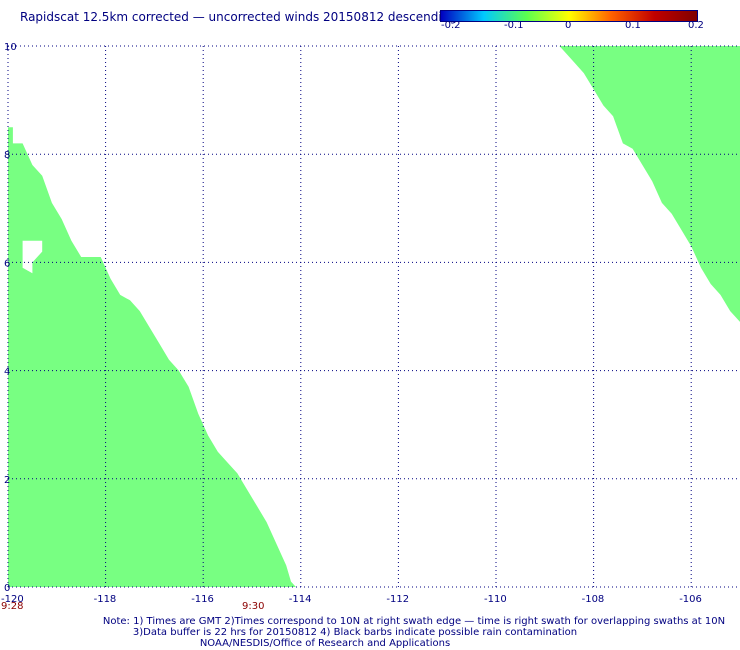  Describe the element at coordinates (690, 599) in the screenshot. I see `x-tick-label: -106` at that location.